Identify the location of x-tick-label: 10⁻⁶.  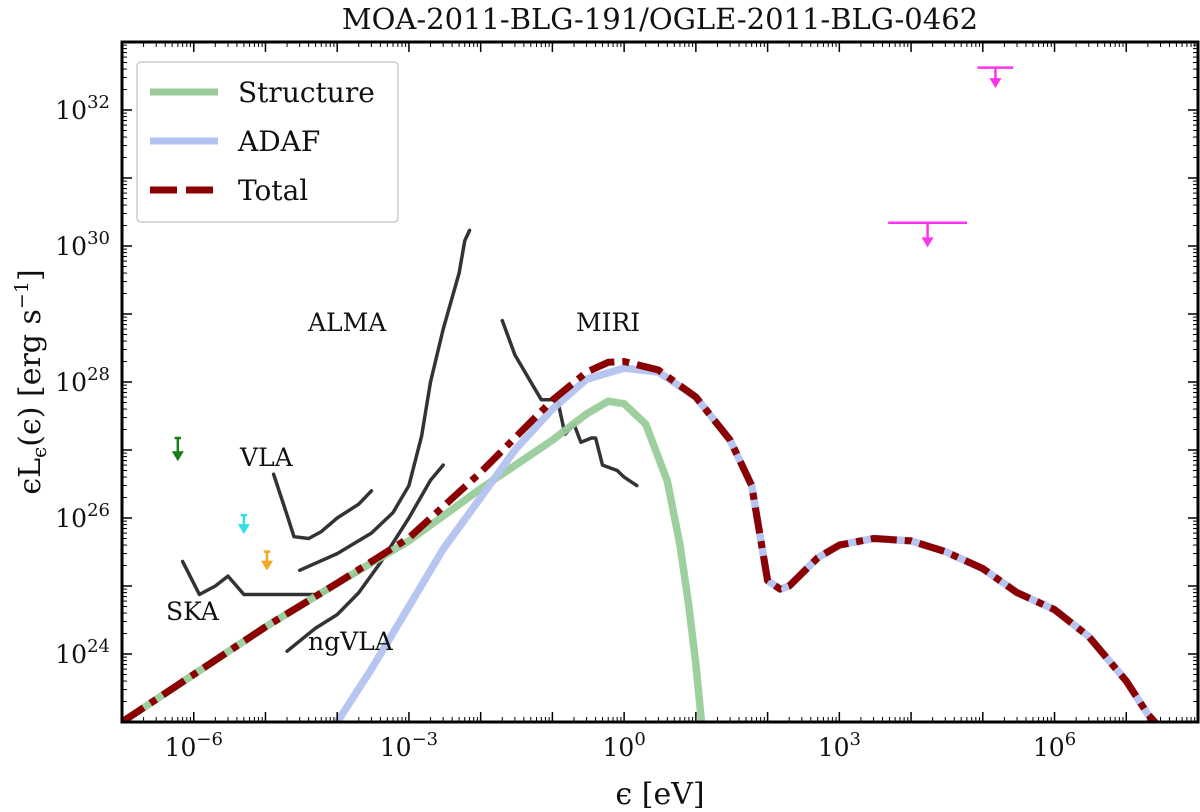
(194, 745).